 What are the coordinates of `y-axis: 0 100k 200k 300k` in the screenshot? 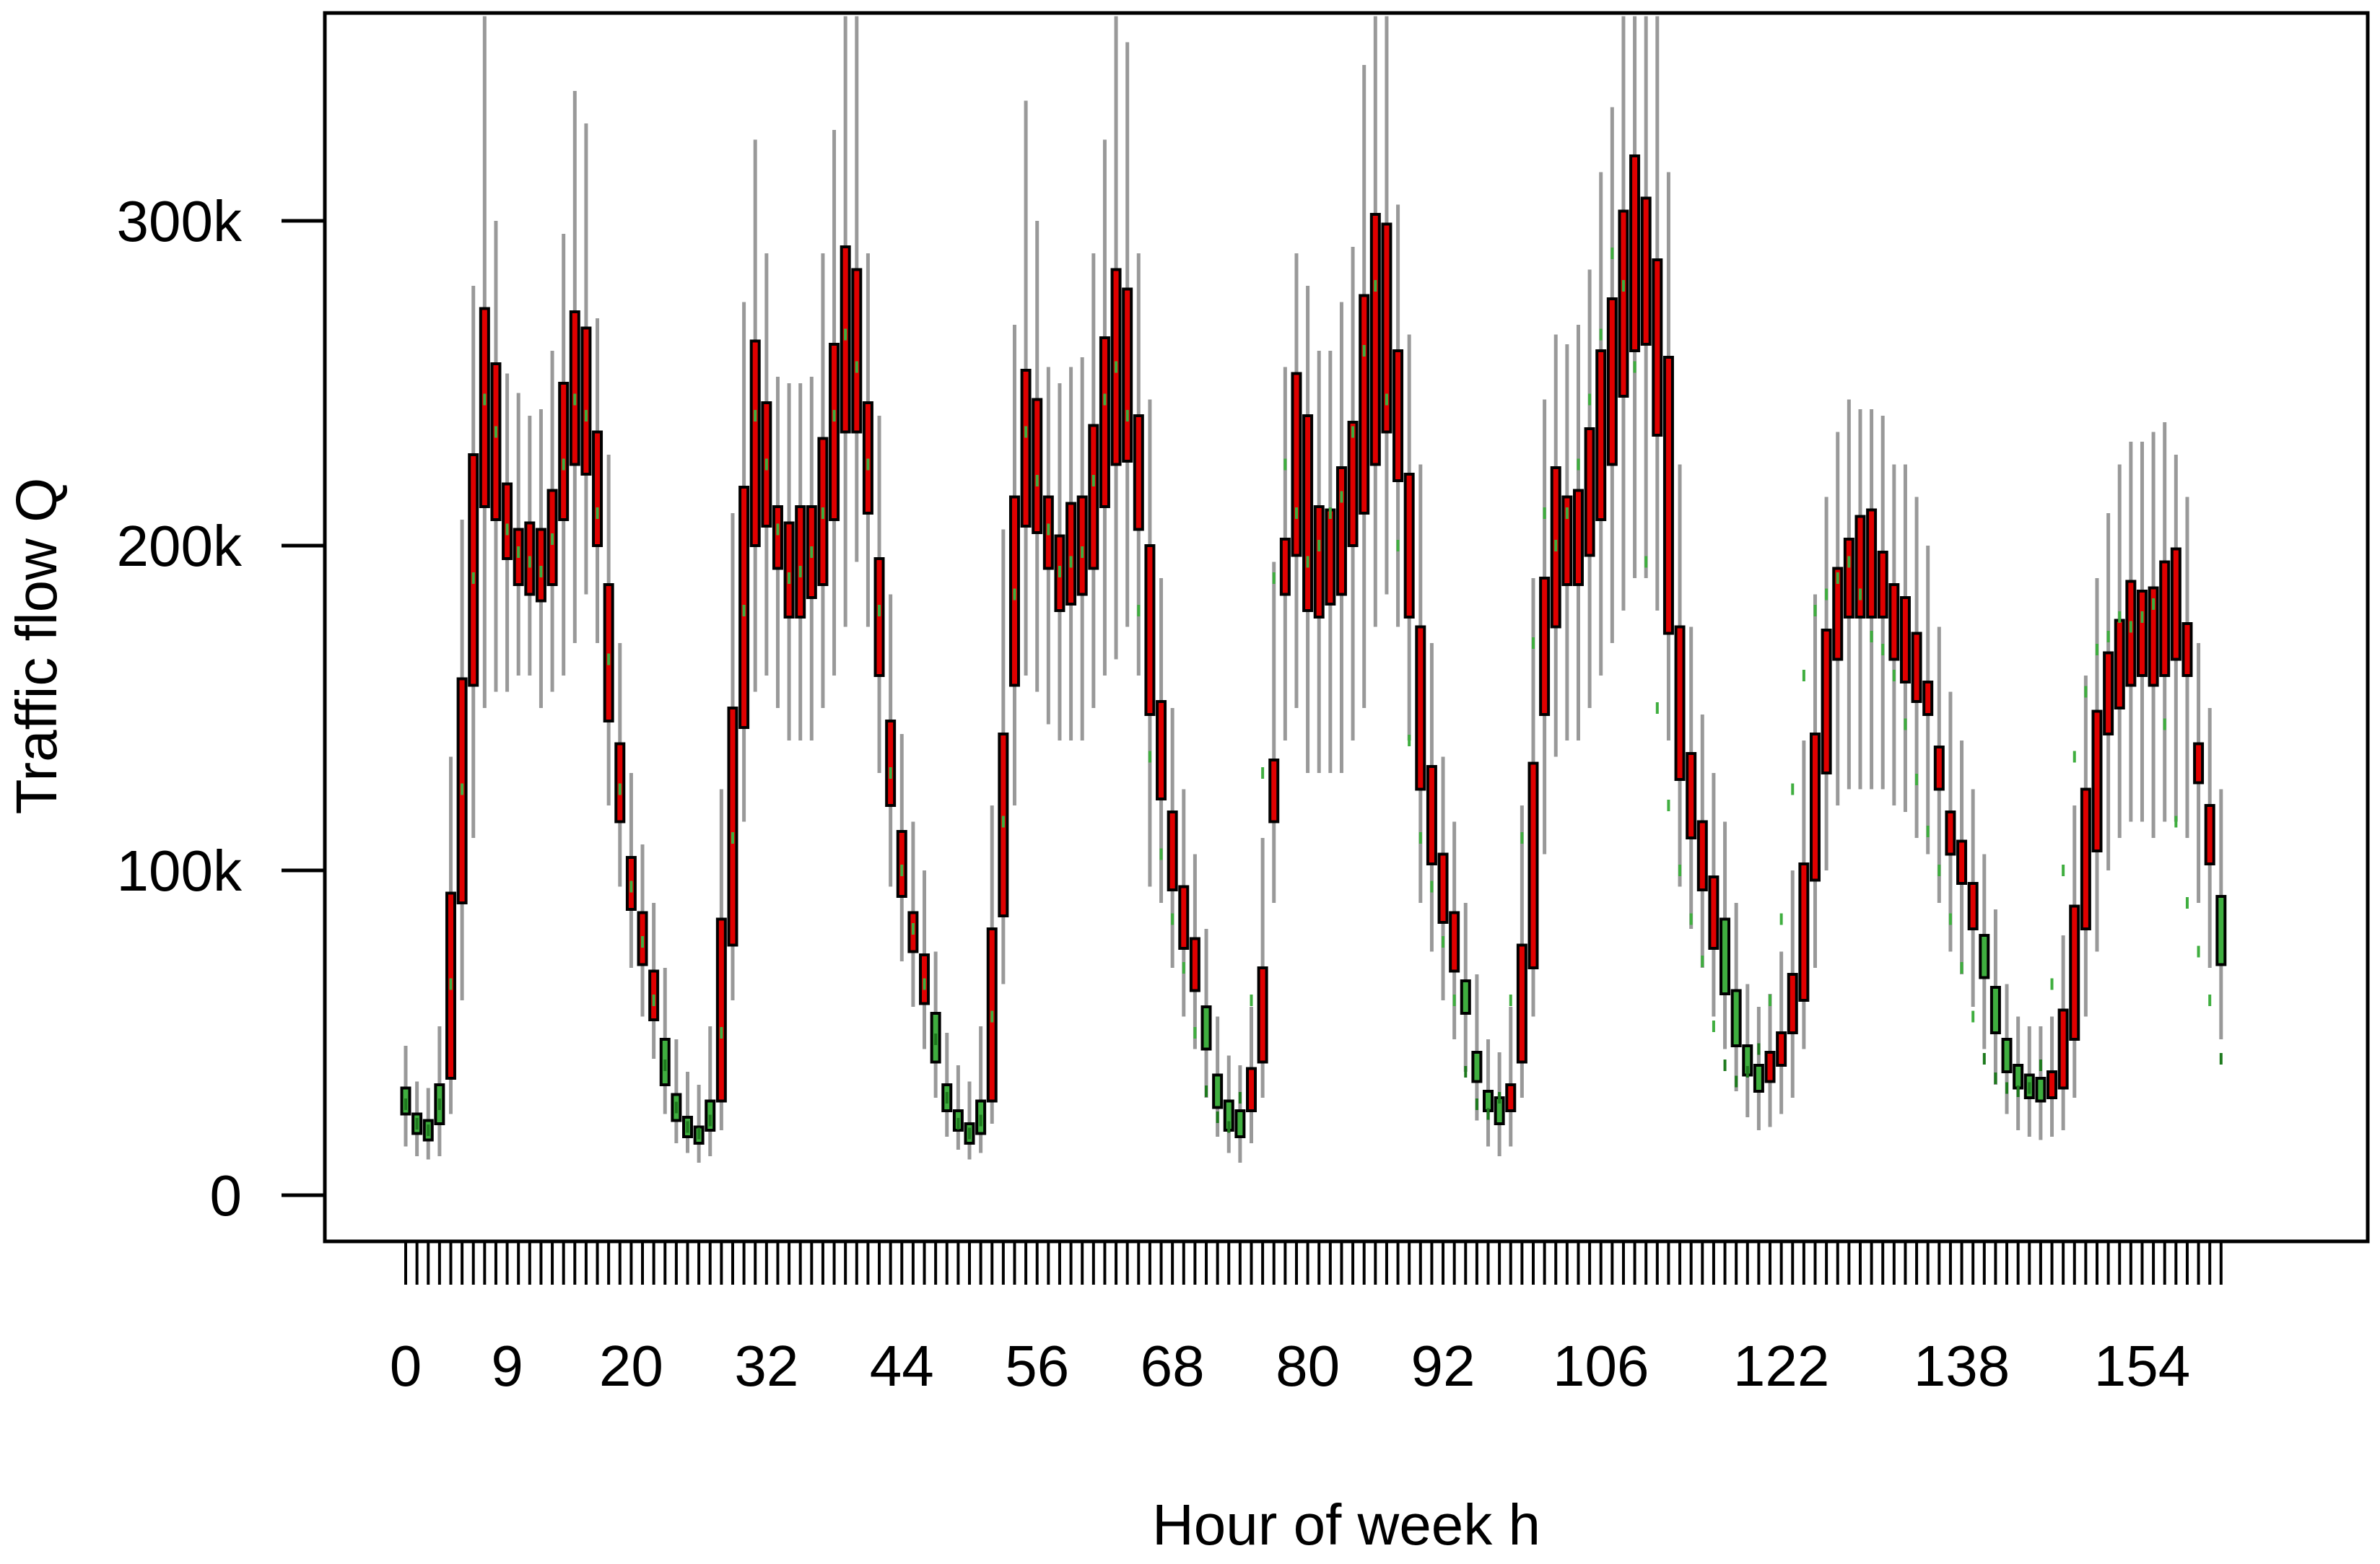 It's located at (221, 708).